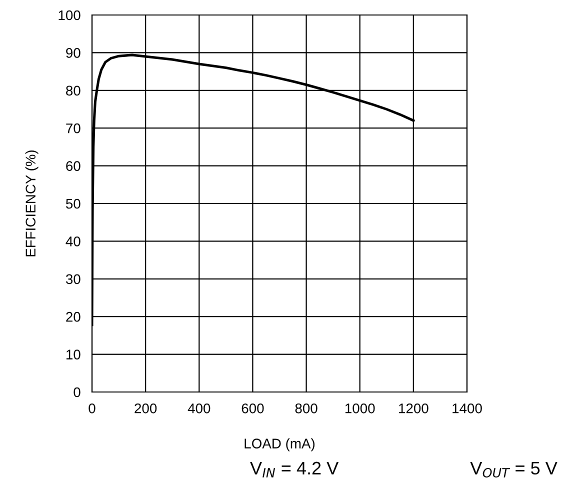  I want to click on x-tick-label: 600, so click(253, 408).